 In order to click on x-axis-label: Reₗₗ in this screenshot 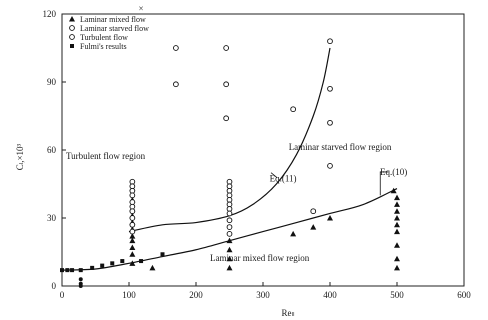, I will do `click(288, 313)`.